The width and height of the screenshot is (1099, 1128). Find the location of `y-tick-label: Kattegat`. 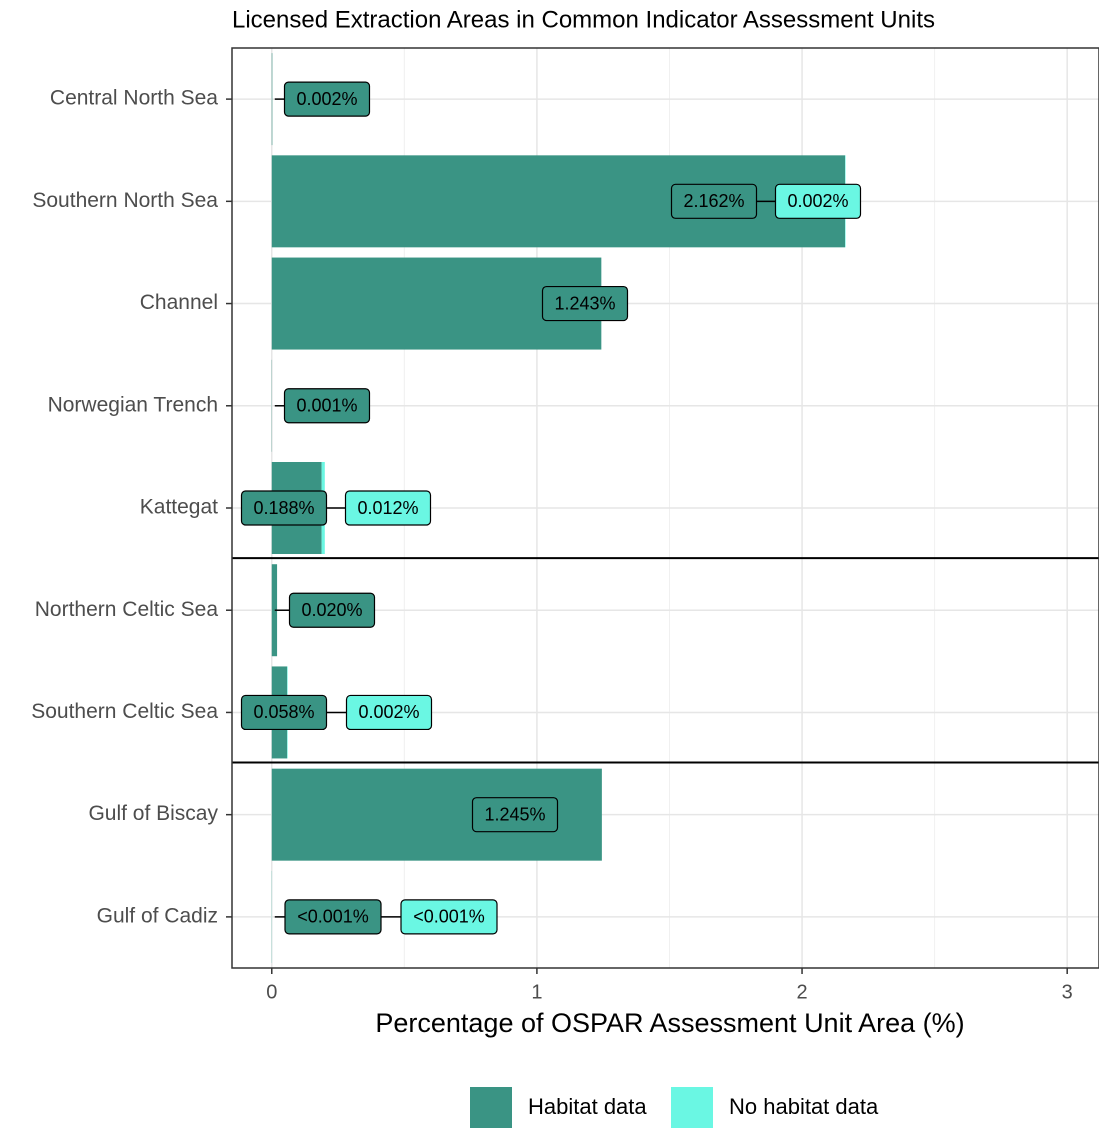

y-tick-label: Kattegat is located at coordinates (179, 507).